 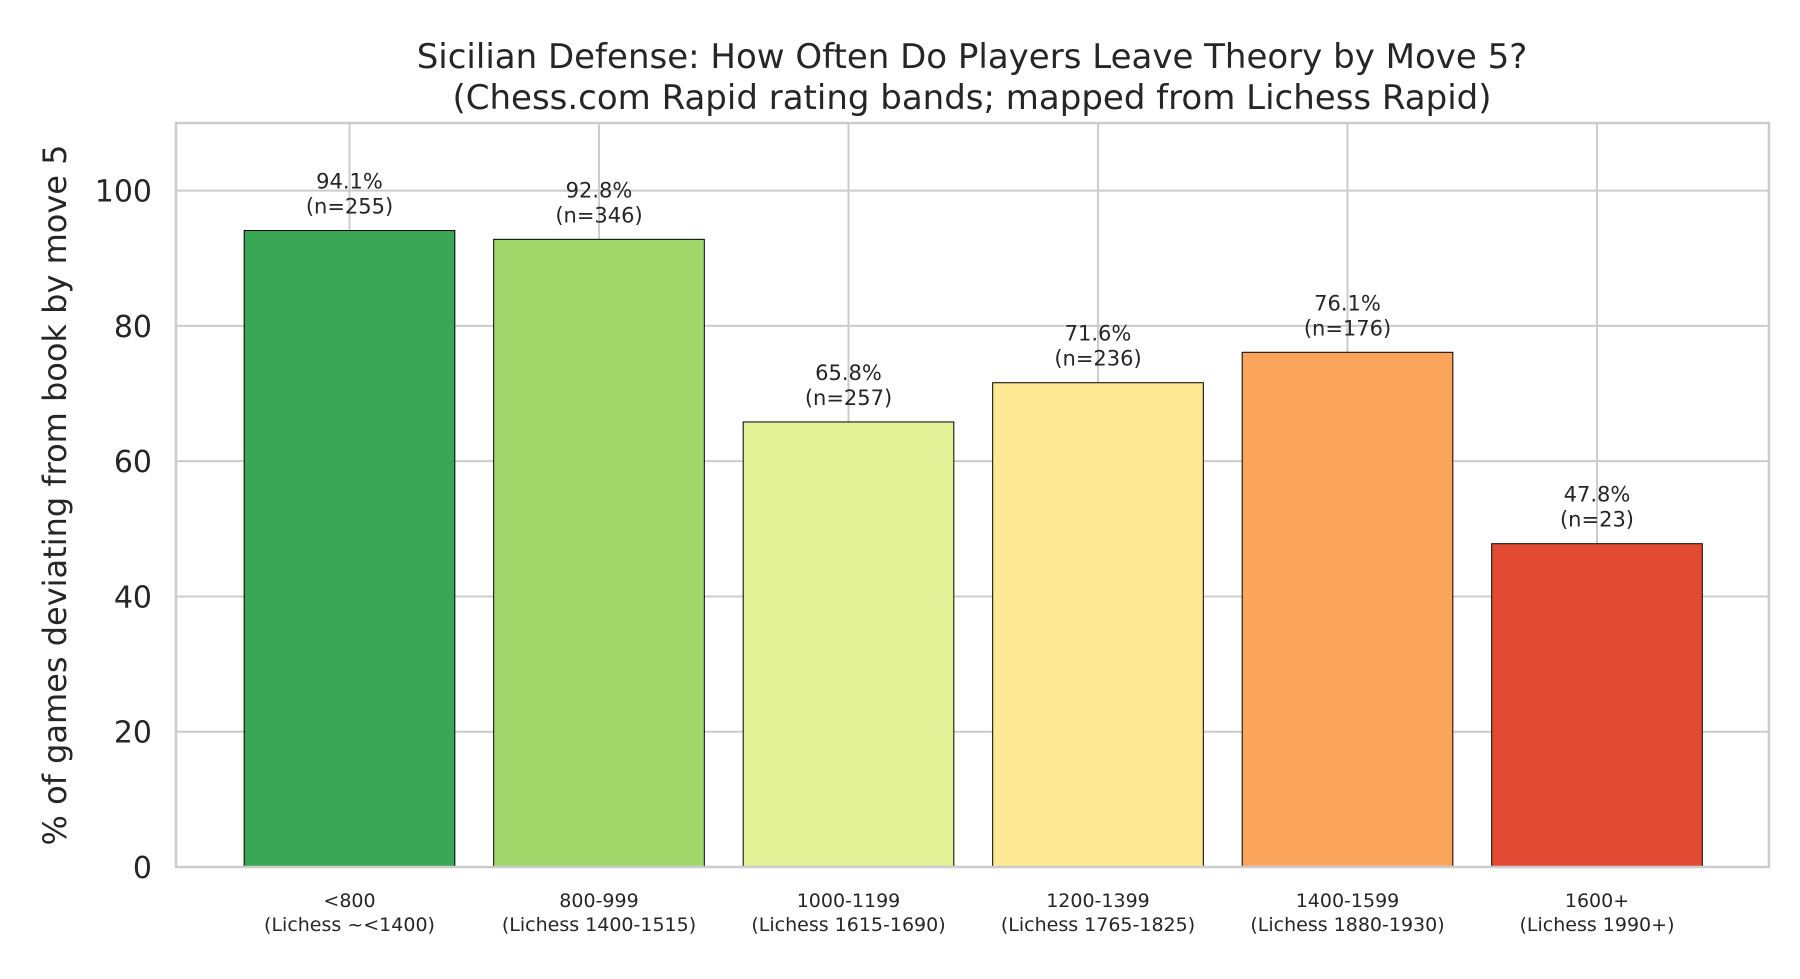 What do you see at coordinates (55, 495) in the screenshot?
I see `y-axis-label: % of games deviating from book by move 5` at bounding box center [55, 495].